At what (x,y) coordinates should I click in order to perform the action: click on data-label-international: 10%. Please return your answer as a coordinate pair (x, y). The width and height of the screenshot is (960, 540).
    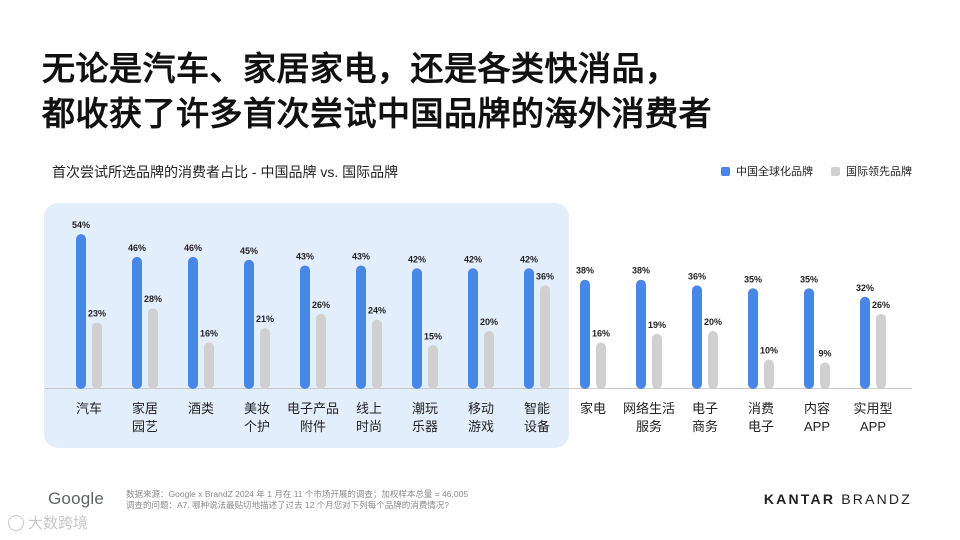
    Looking at the image, I should click on (769, 351).